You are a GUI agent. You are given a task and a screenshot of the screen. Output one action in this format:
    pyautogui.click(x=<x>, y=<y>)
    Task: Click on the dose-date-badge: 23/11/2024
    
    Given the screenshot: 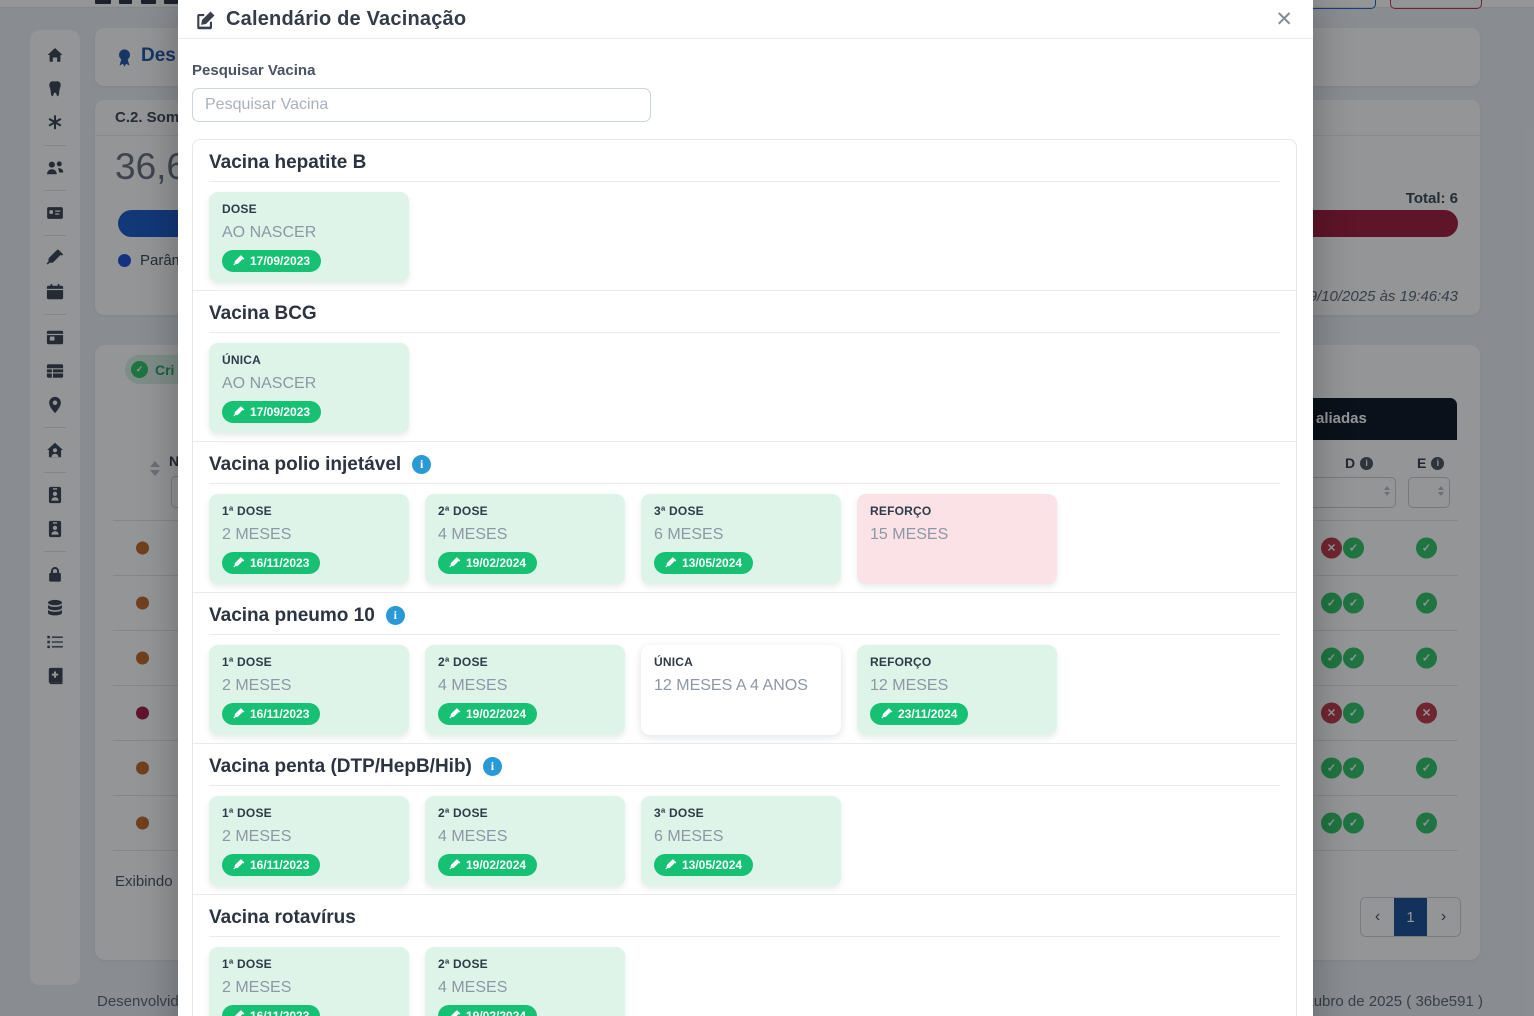 What is the action you would take?
    pyautogui.click(x=919, y=714)
    